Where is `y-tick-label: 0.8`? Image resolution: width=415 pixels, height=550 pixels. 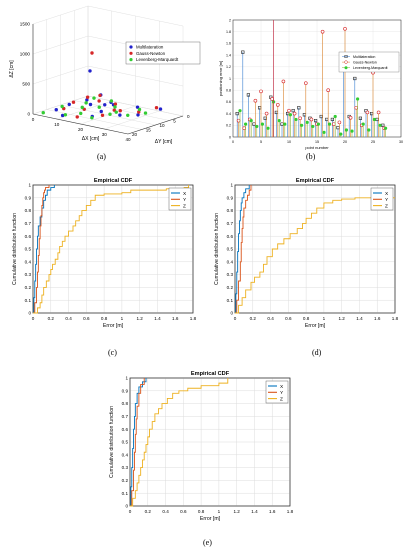
y-tick-label: 0.8 is located at coordinates (125, 403).